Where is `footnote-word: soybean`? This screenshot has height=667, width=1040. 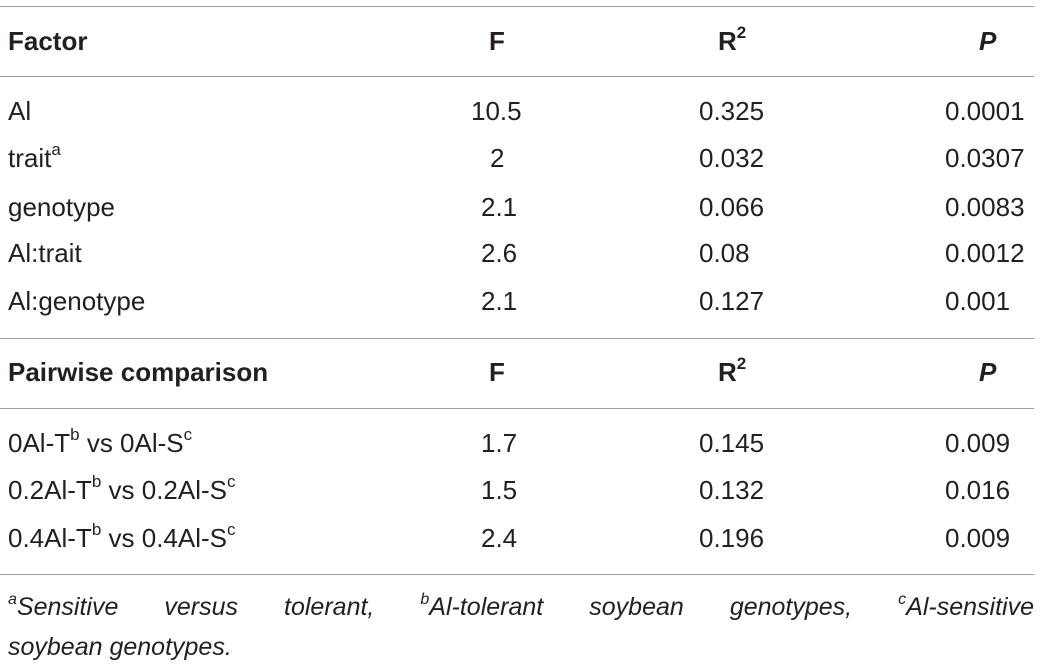 footnote-word: soybean is located at coordinates (636, 607).